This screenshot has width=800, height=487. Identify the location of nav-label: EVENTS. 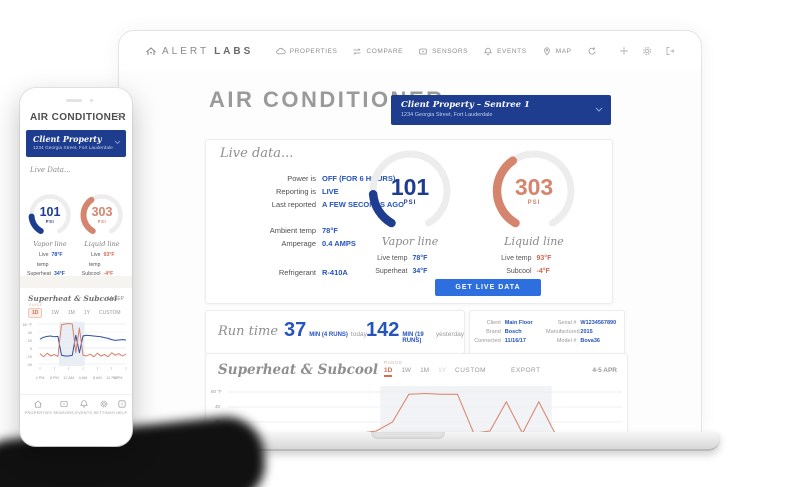
(84, 413).